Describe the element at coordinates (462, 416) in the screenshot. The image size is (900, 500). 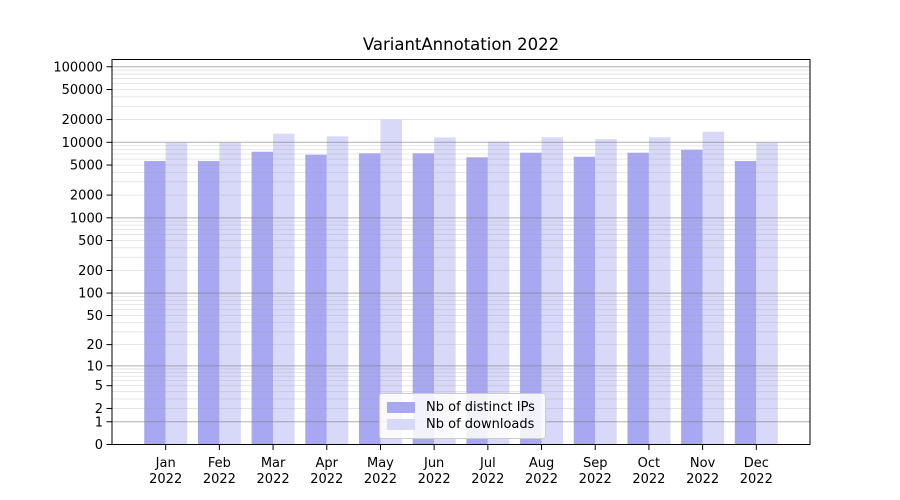
I see `legend: Nb of distinct IPs Nb of downloads` at that location.